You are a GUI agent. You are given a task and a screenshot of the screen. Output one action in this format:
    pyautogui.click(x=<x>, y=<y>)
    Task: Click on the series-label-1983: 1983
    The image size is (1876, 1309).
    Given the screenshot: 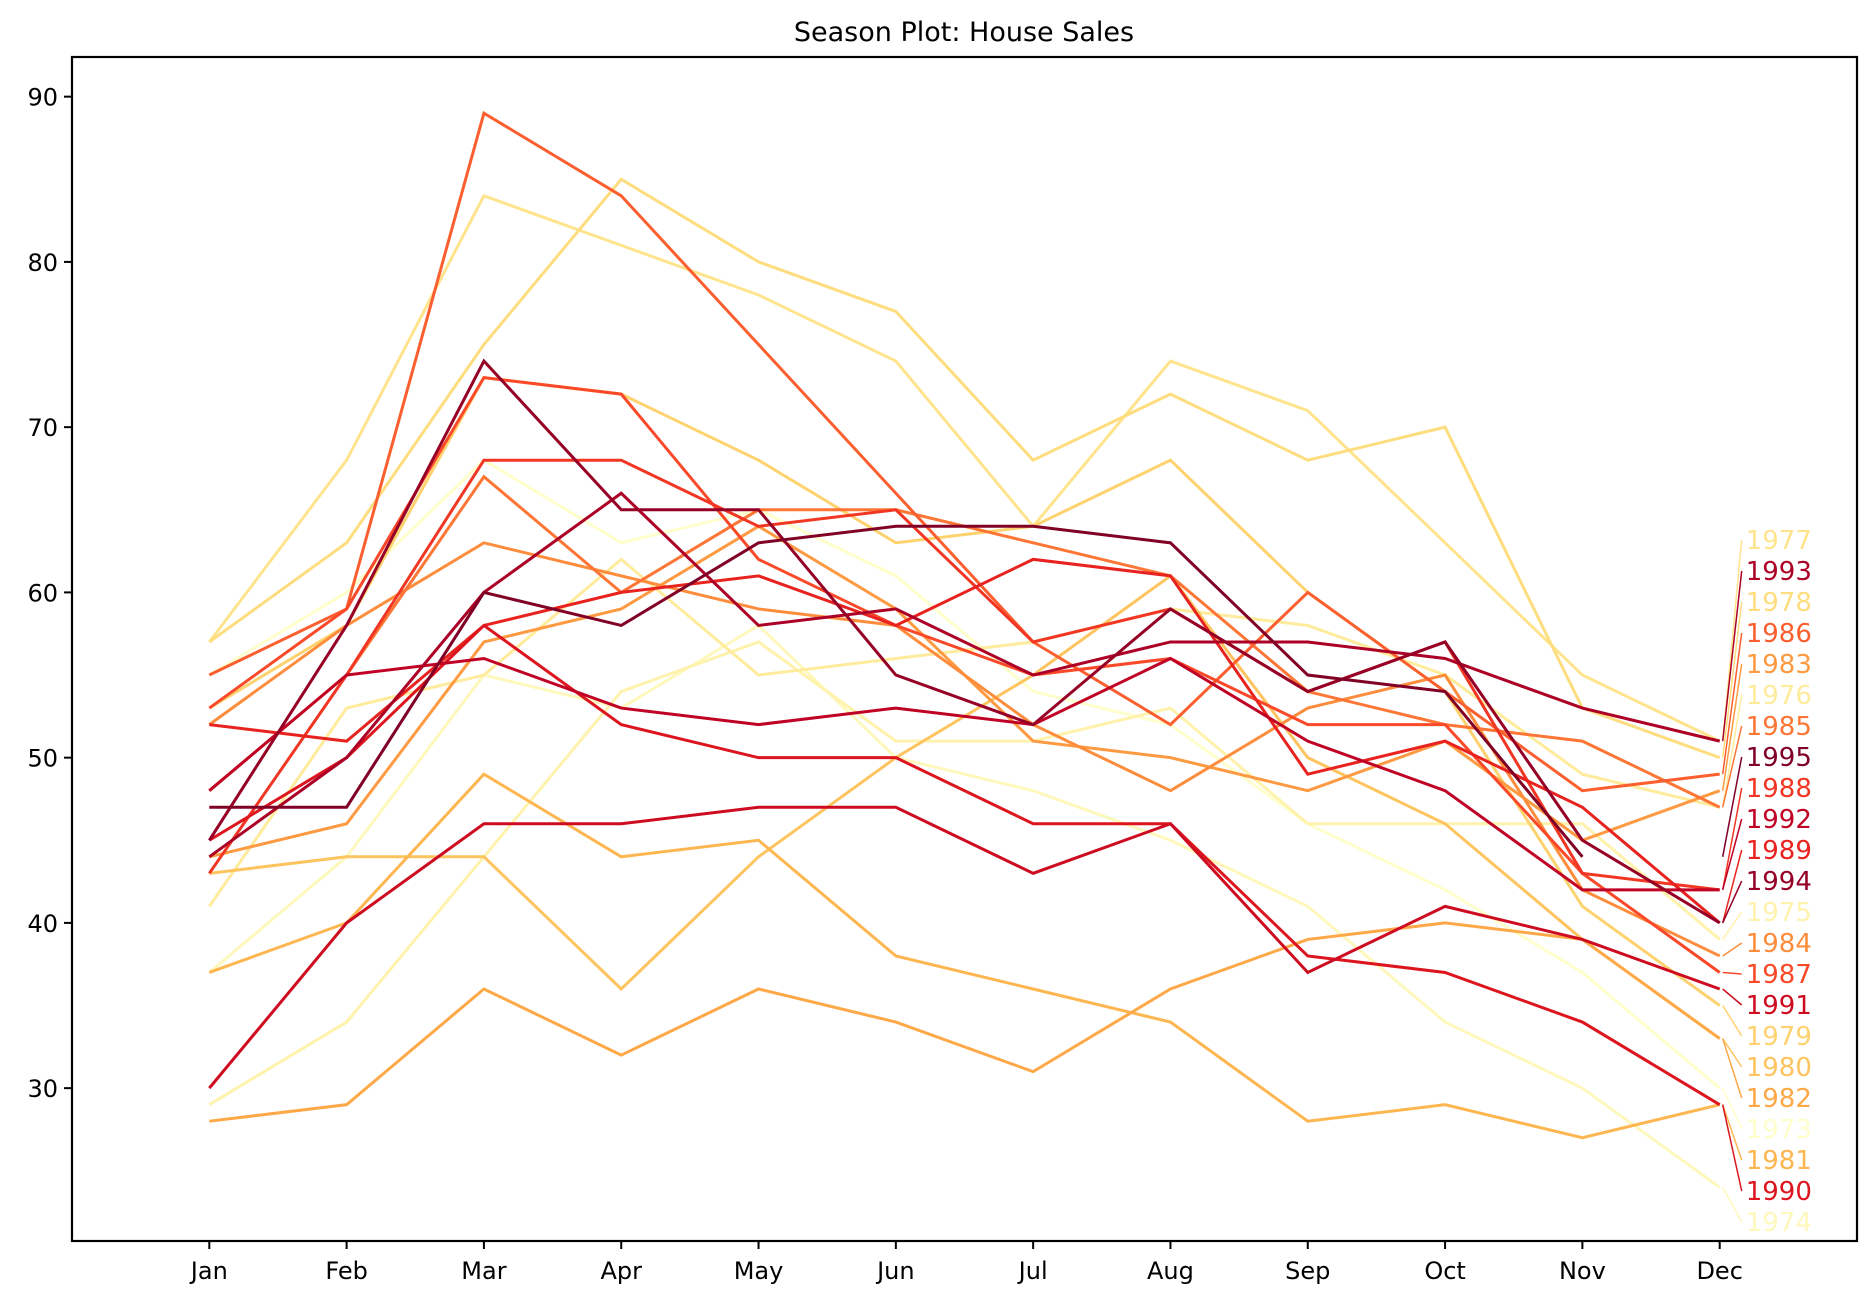 What is the action you would take?
    pyautogui.click(x=1779, y=665)
    